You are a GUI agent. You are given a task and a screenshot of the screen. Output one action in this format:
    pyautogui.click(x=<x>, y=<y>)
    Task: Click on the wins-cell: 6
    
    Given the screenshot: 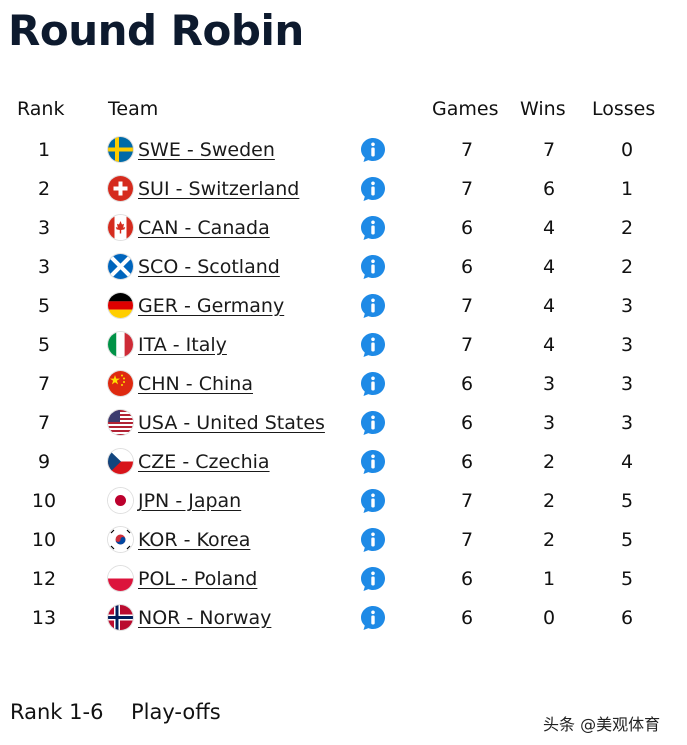 What is the action you would take?
    pyautogui.click(x=549, y=189)
    